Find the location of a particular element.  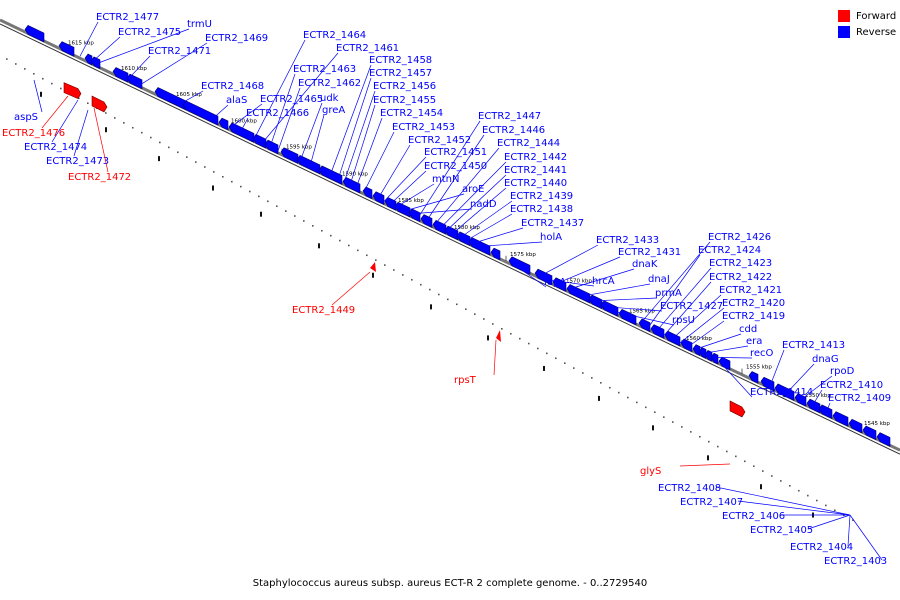

gene-label-ectr2-1408: ECTR2_1408 is located at coordinates (689, 488).